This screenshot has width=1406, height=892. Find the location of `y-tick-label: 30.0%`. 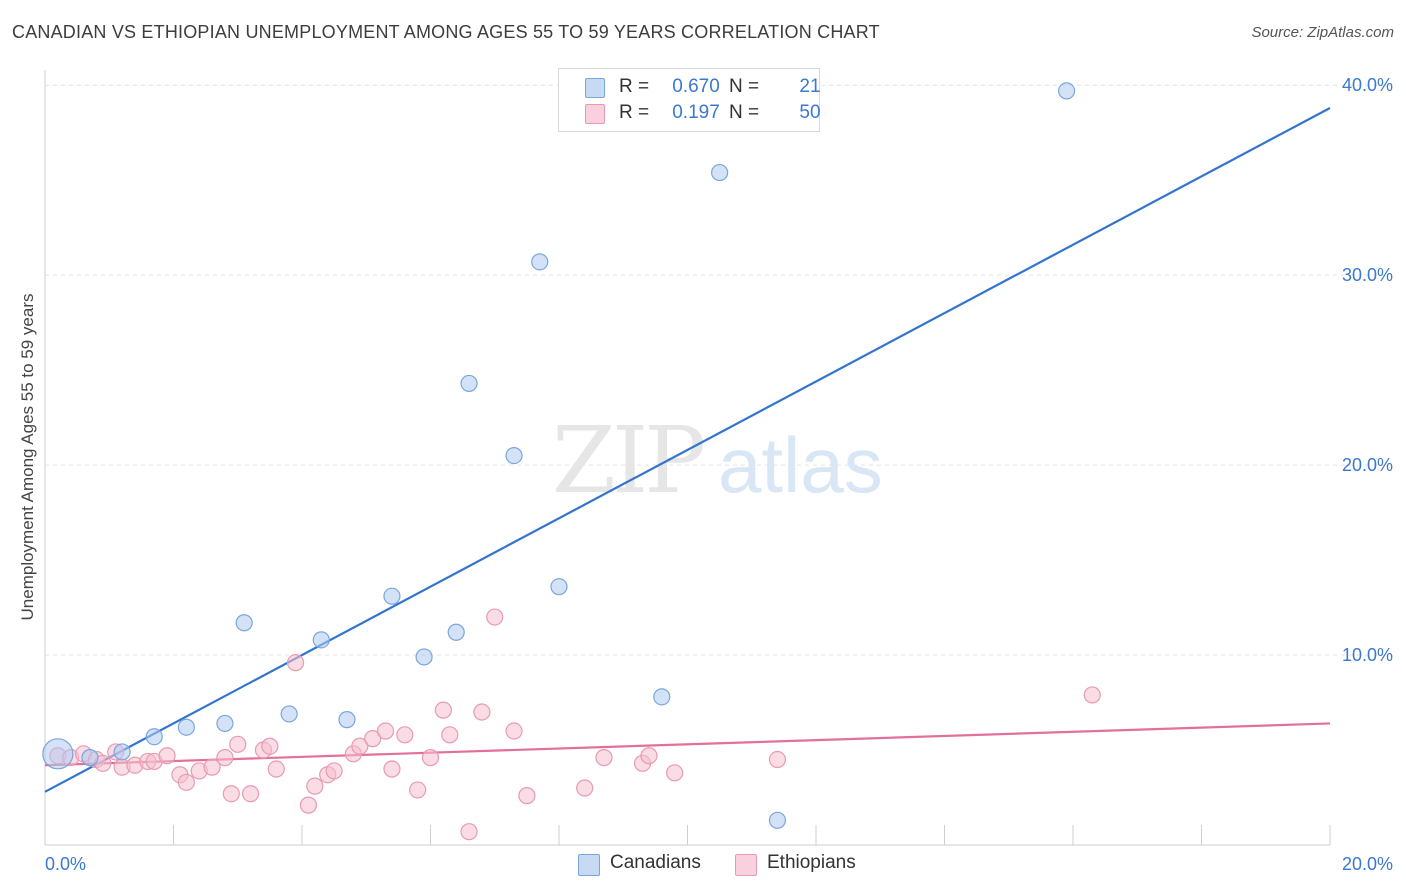

y-tick-label: 30.0% is located at coordinates (1367, 275).